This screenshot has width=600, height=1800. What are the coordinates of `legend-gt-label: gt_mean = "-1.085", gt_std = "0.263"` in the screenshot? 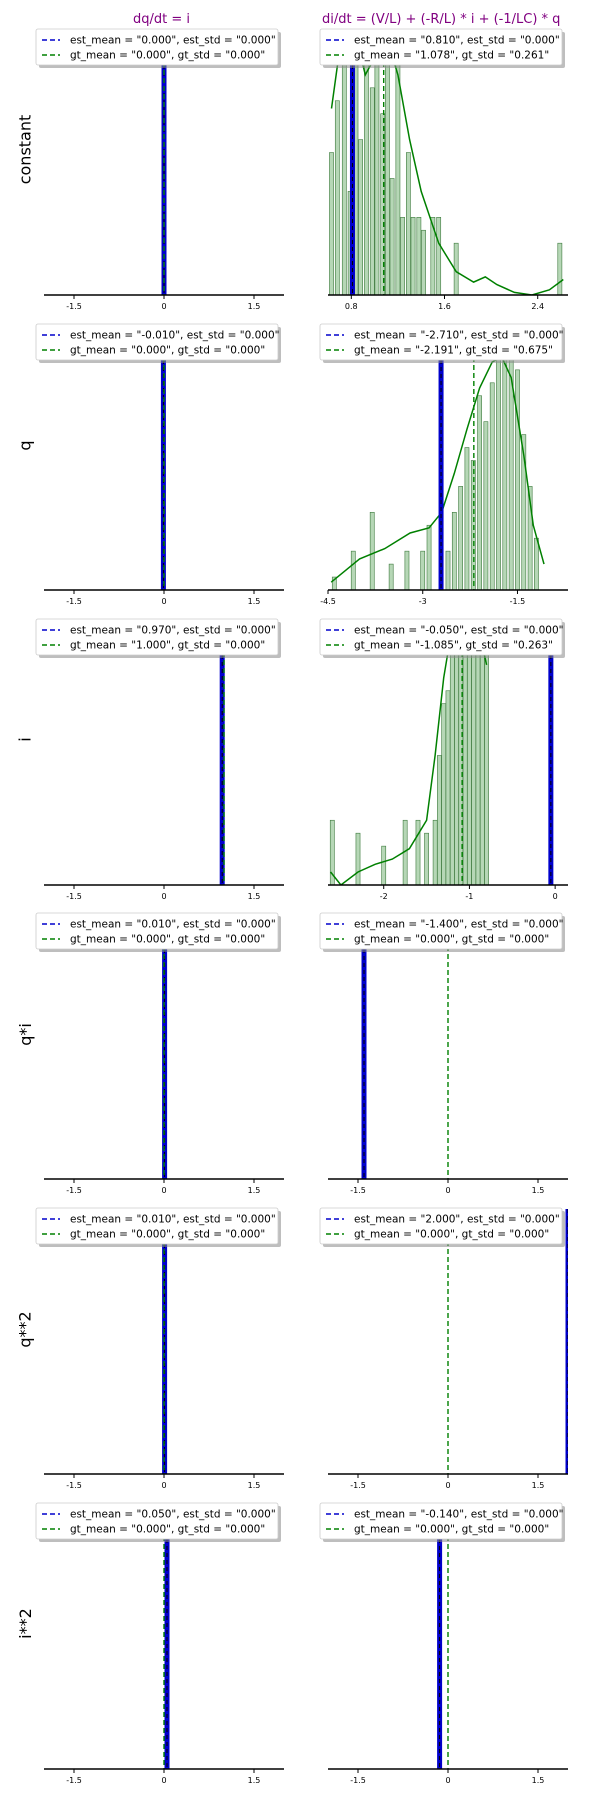 It's located at (453, 646).